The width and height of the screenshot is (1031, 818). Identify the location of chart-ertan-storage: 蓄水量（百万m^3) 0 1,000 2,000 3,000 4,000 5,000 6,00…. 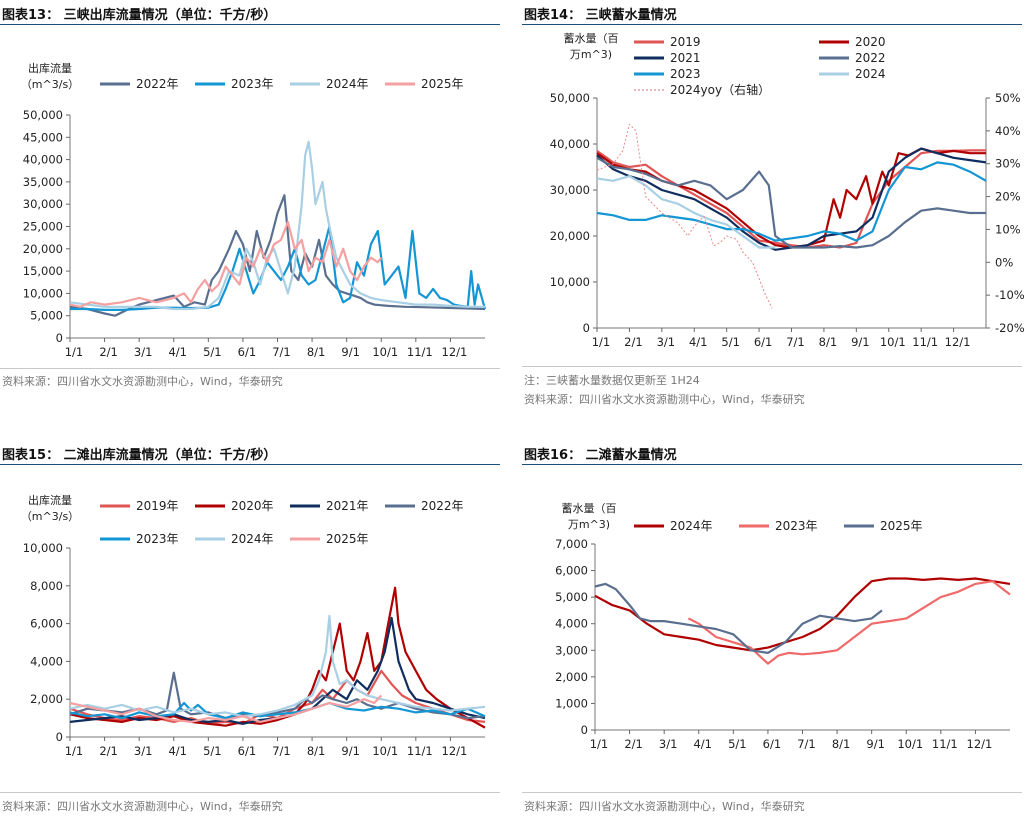
(783, 626).